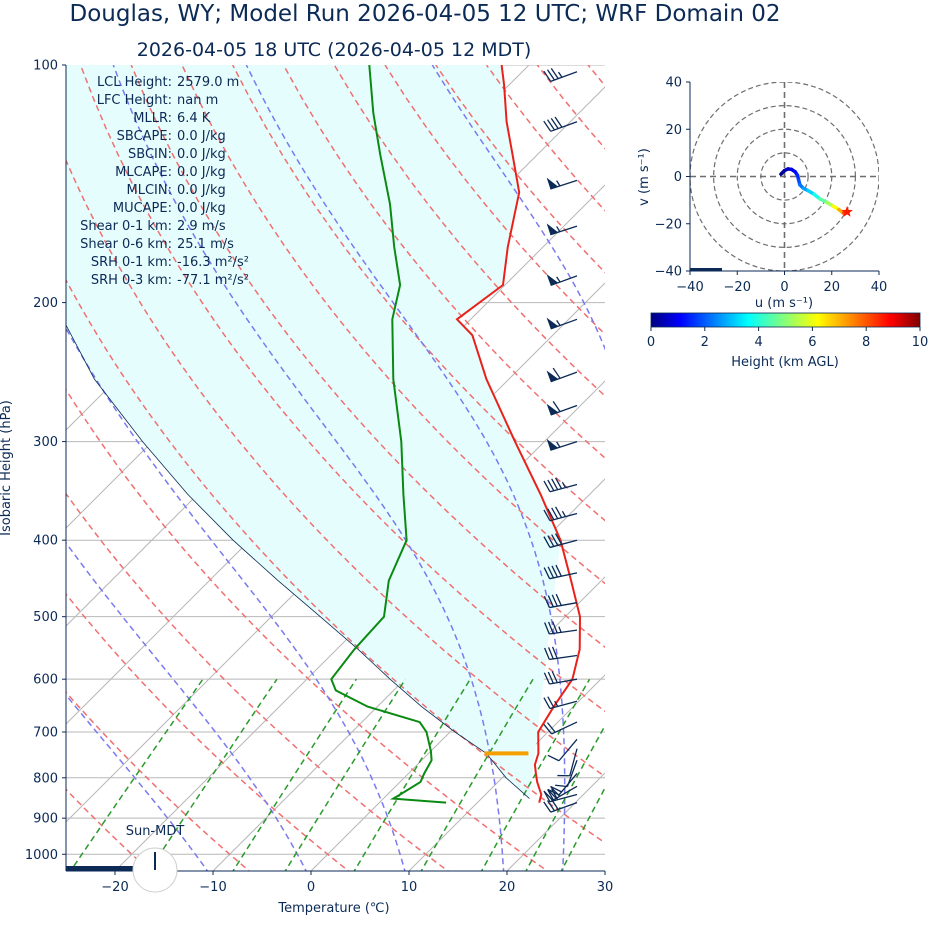 The height and width of the screenshot is (936, 928). I want to click on index-label: MLLR:, so click(152, 118).